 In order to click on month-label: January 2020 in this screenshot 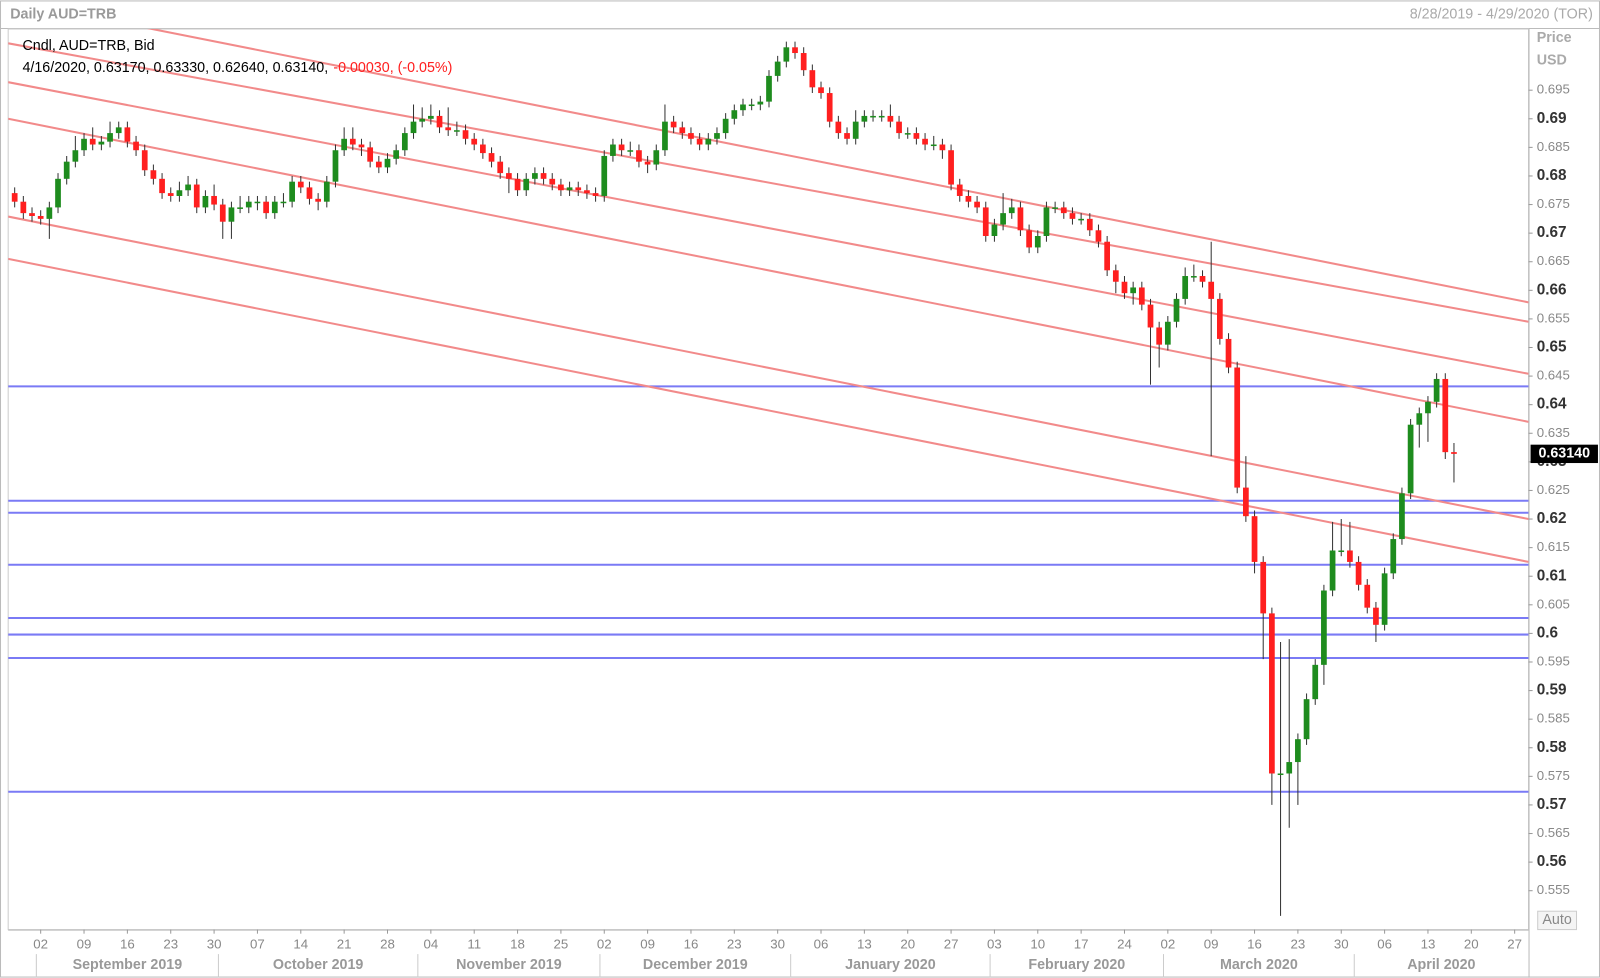, I will do `click(890, 965)`.